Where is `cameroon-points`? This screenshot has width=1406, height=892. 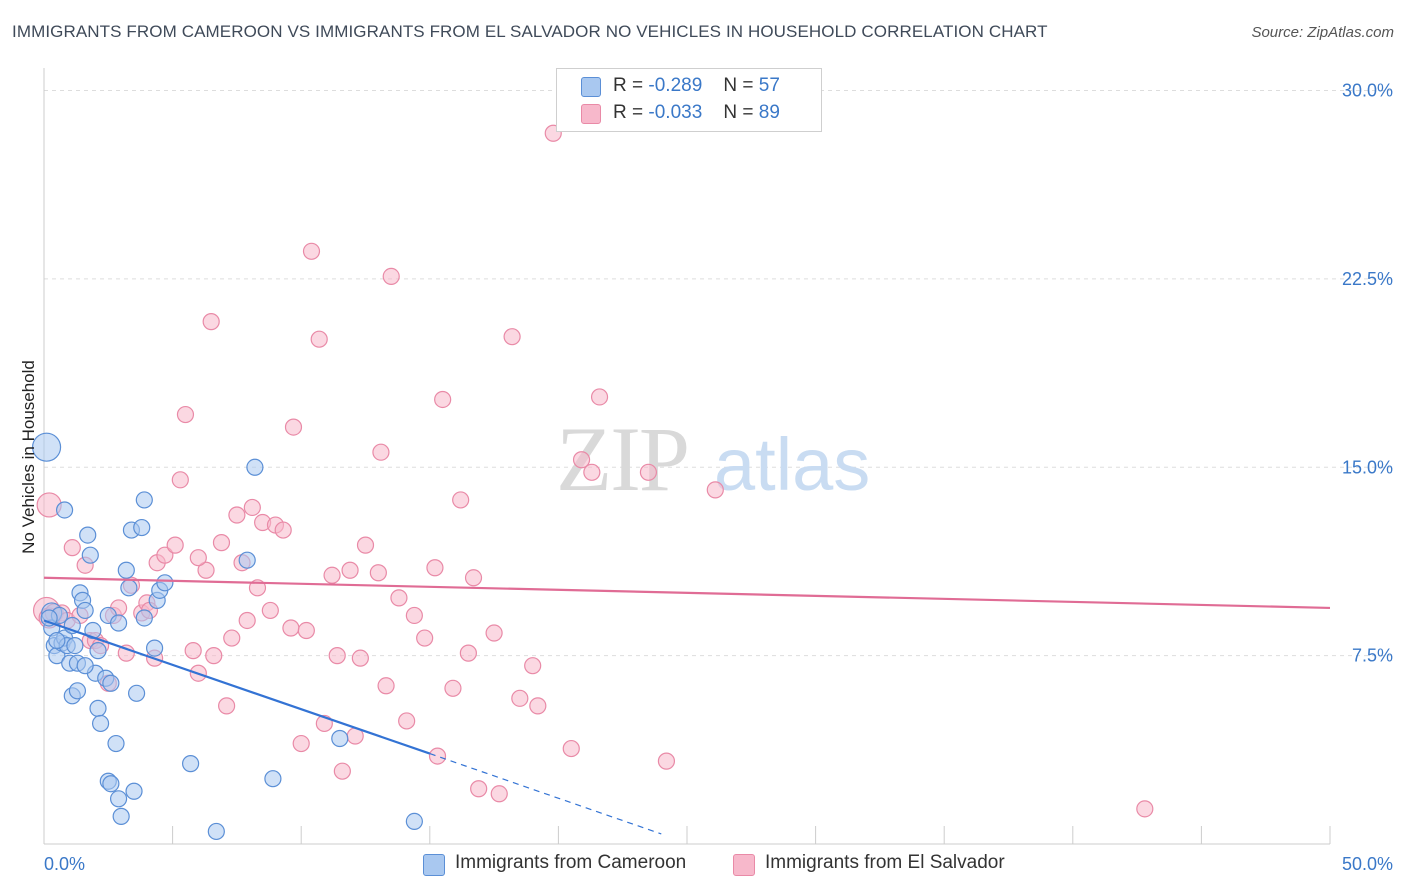
cameroon-points is located at coordinates (227, 636).